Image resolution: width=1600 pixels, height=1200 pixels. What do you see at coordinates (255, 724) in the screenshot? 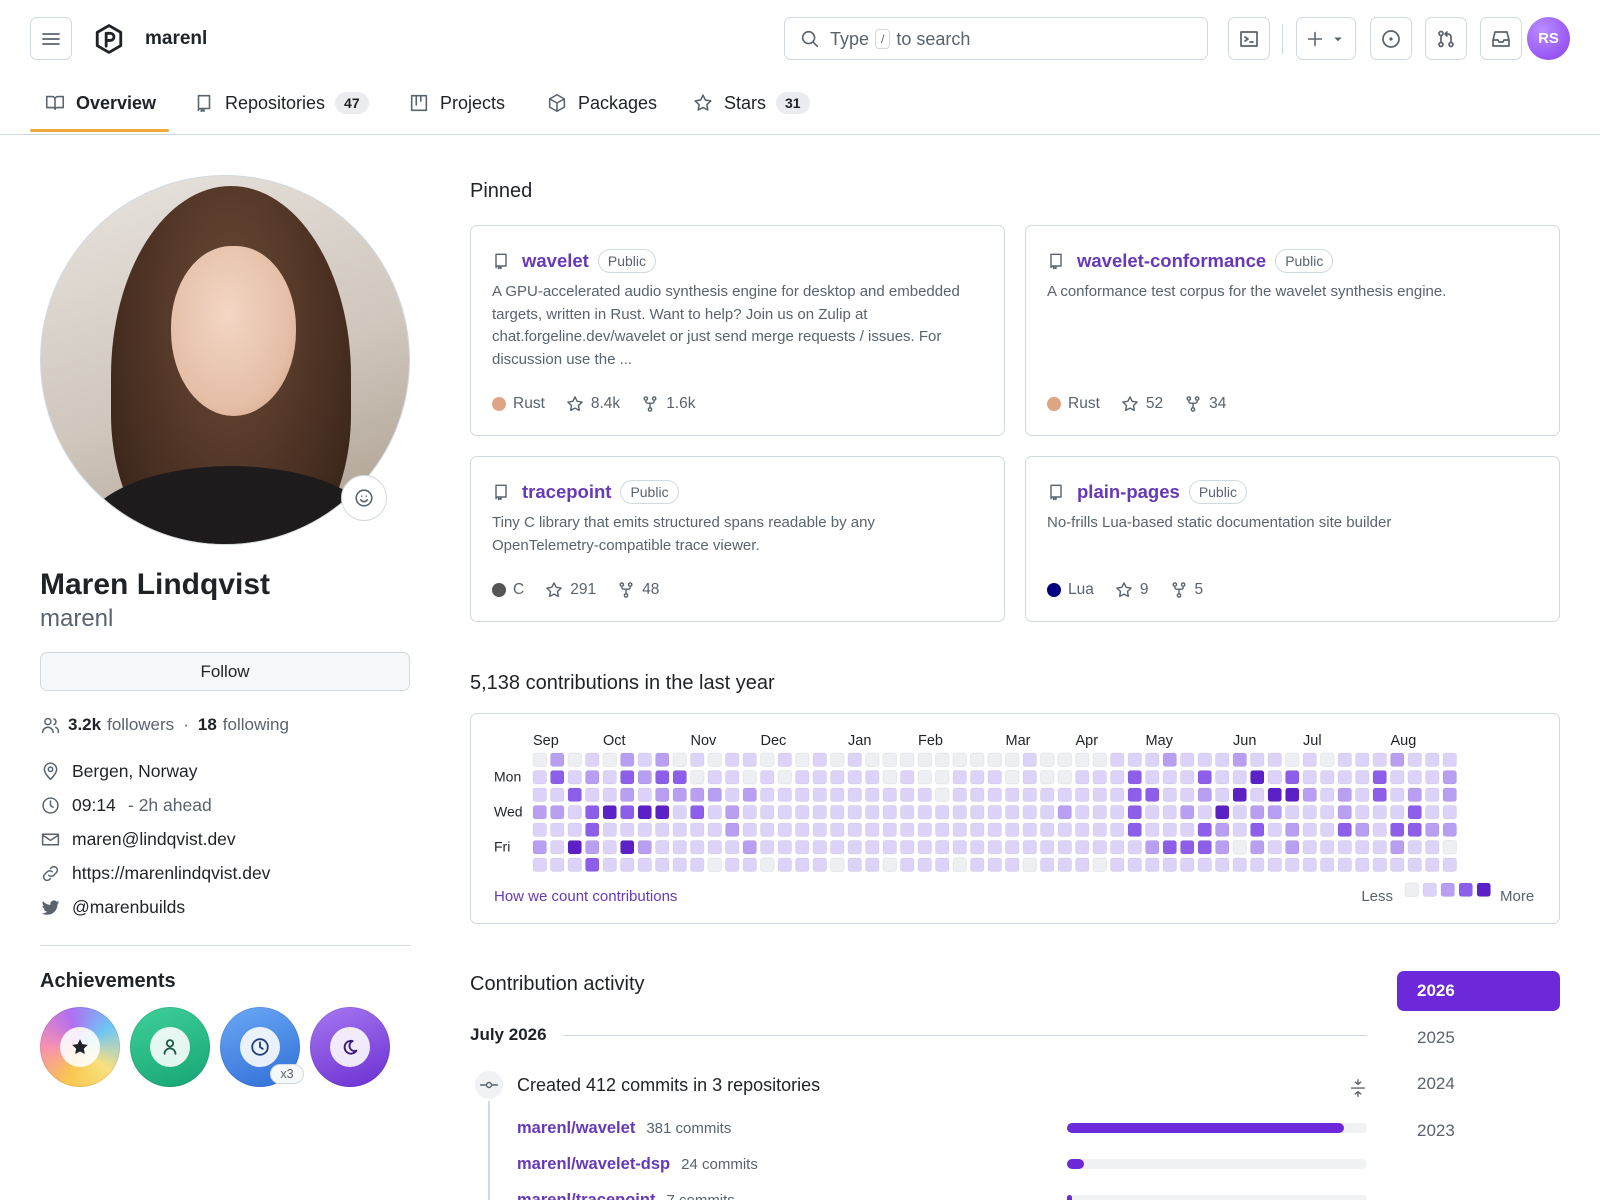
I see `following-label: following` at bounding box center [255, 724].